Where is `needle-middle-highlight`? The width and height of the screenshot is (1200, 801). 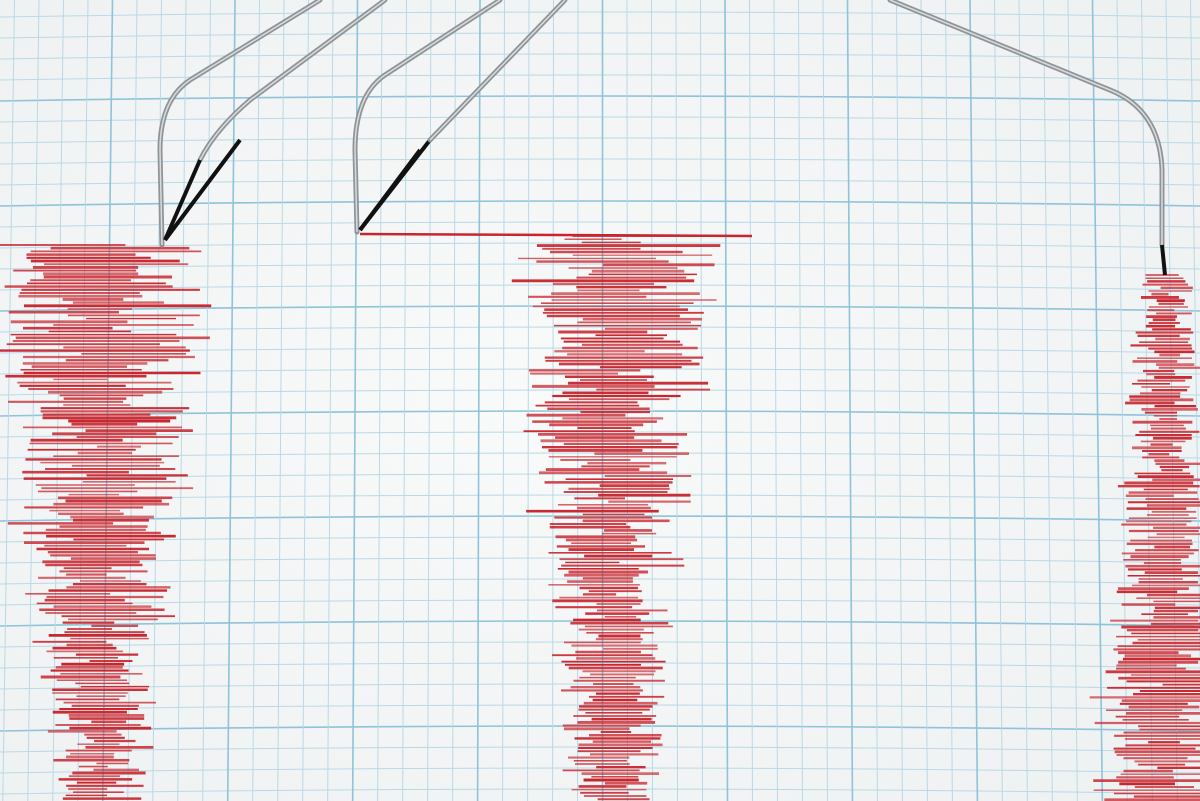
needle-middle-highlight is located at coordinates (427, 116).